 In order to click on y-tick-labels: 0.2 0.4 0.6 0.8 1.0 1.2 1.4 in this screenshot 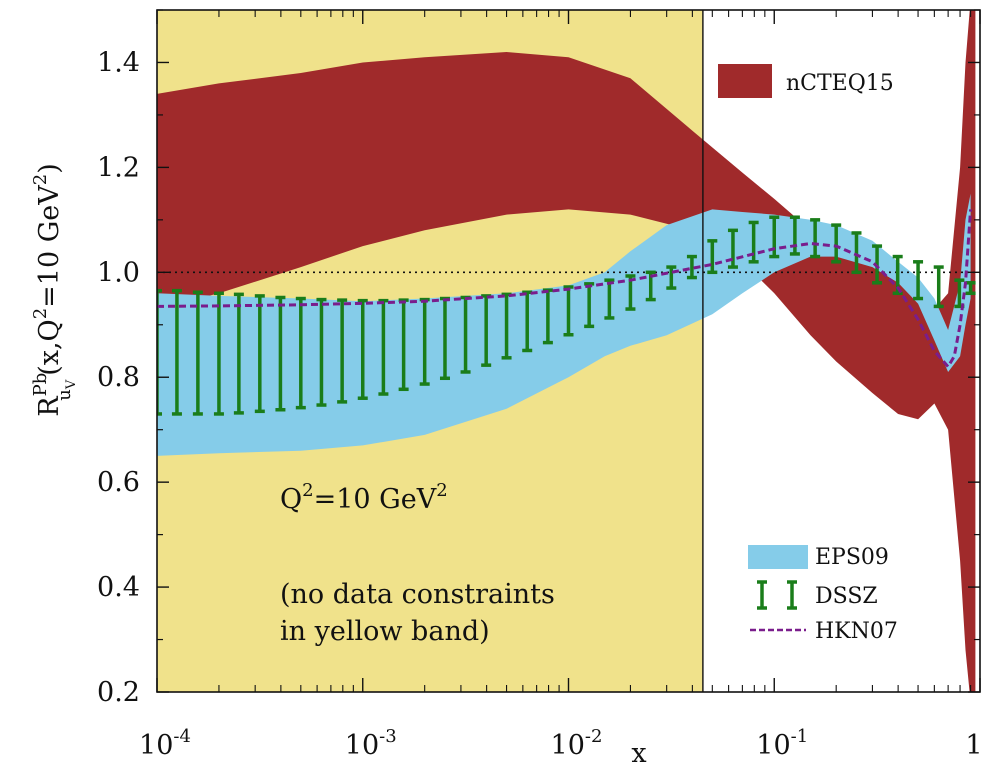, I will do `click(118, 377)`.